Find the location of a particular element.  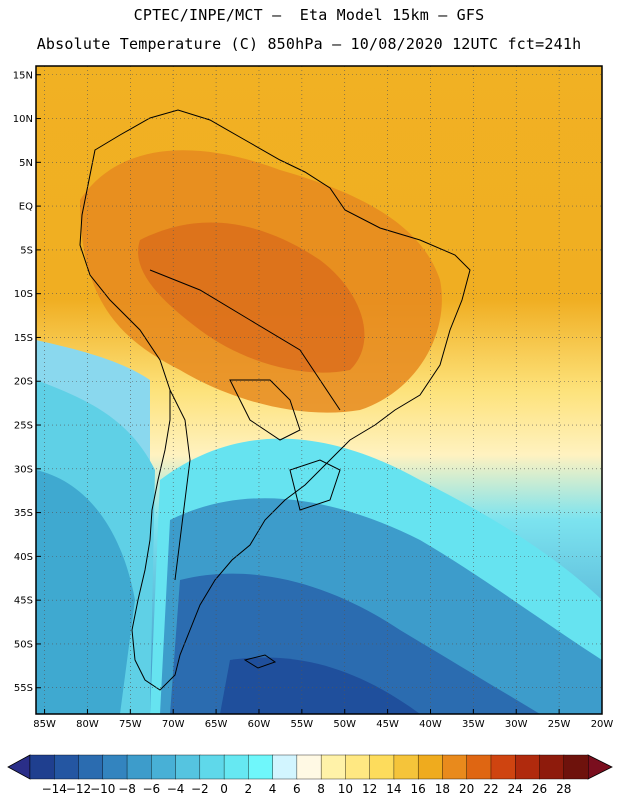

lat-label: 20S is located at coordinates (23, 382).